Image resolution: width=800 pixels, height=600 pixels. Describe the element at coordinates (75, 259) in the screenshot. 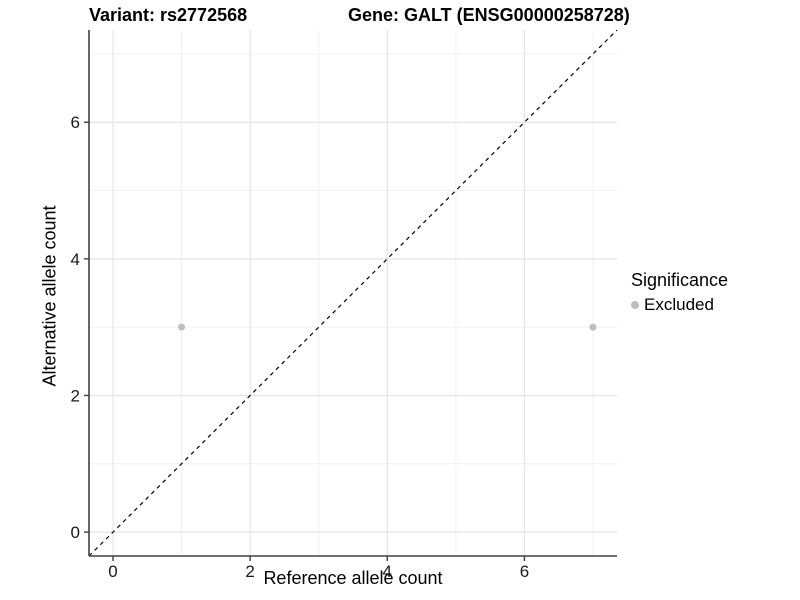

I see `y-tick-label: 4` at that location.